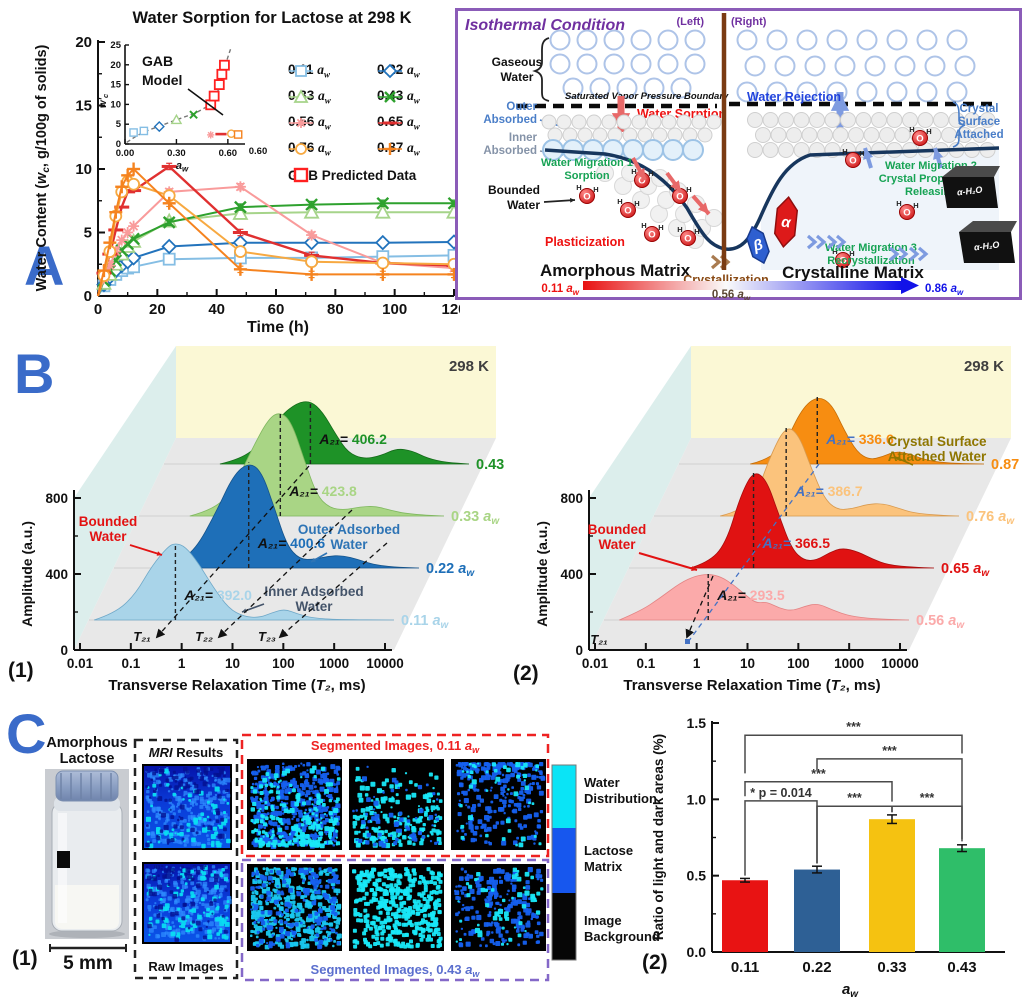  I want to click on aw-label: 0.33 aw, so click(475, 518).